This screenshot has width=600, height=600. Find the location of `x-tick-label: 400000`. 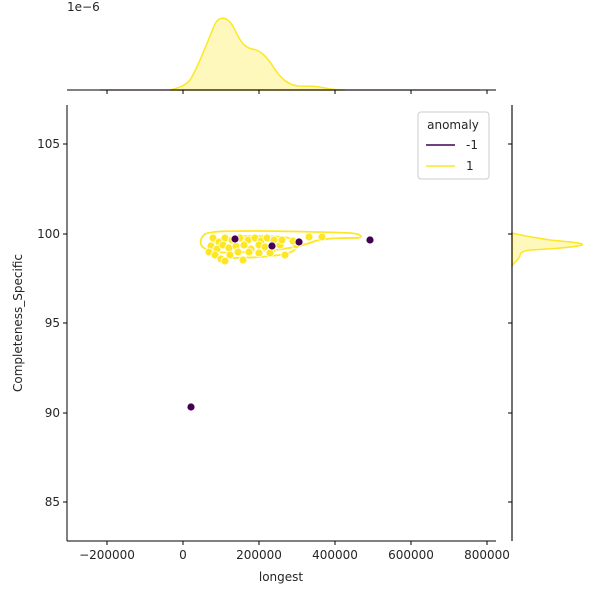

x-tick-label: 400000 is located at coordinates (335, 555).